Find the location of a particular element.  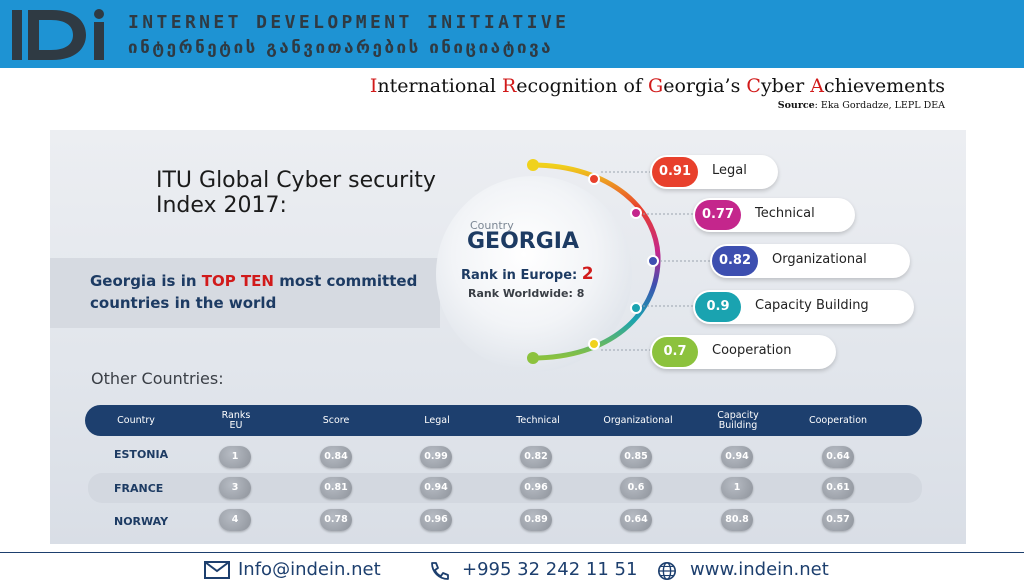

pillar-label: Capacity Building is located at coordinates (812, 305).